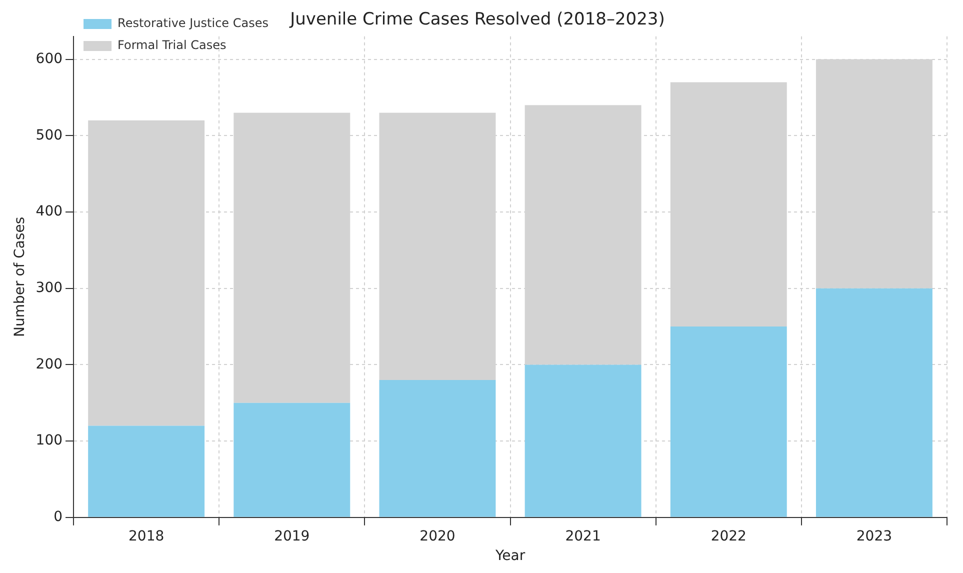  I want to click on y-tick-label: 600, so click(49, 58).